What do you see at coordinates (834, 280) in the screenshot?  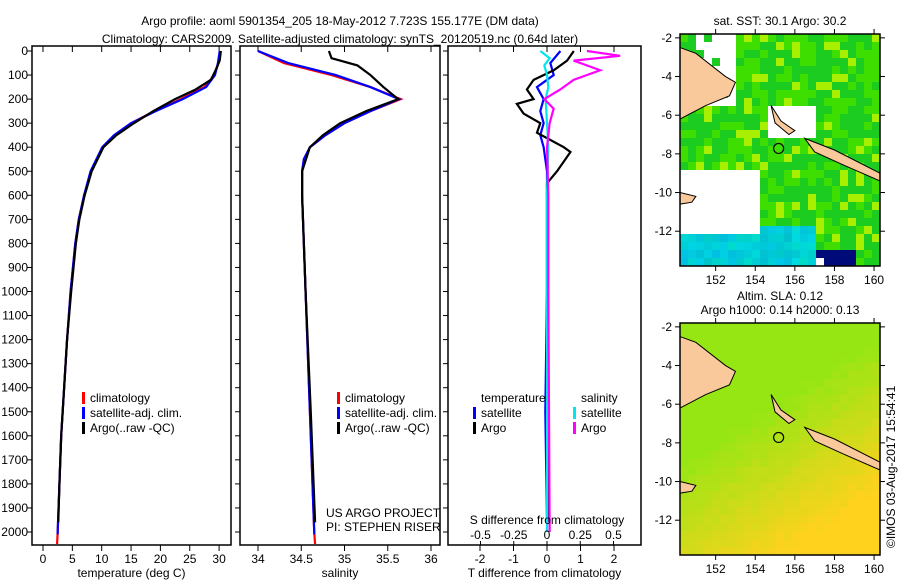 I see `lon-tick-label: 158` at bounding box center [834, 280].